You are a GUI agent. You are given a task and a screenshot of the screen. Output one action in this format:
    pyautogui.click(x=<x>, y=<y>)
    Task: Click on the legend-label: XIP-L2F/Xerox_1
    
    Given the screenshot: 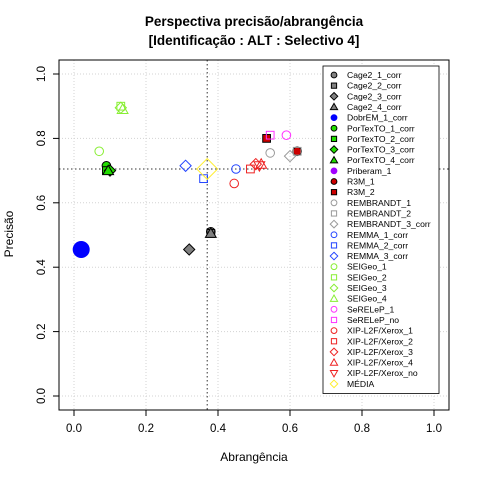 What is the action you would take?
    pyautogui.click(x=380, y=331)
    